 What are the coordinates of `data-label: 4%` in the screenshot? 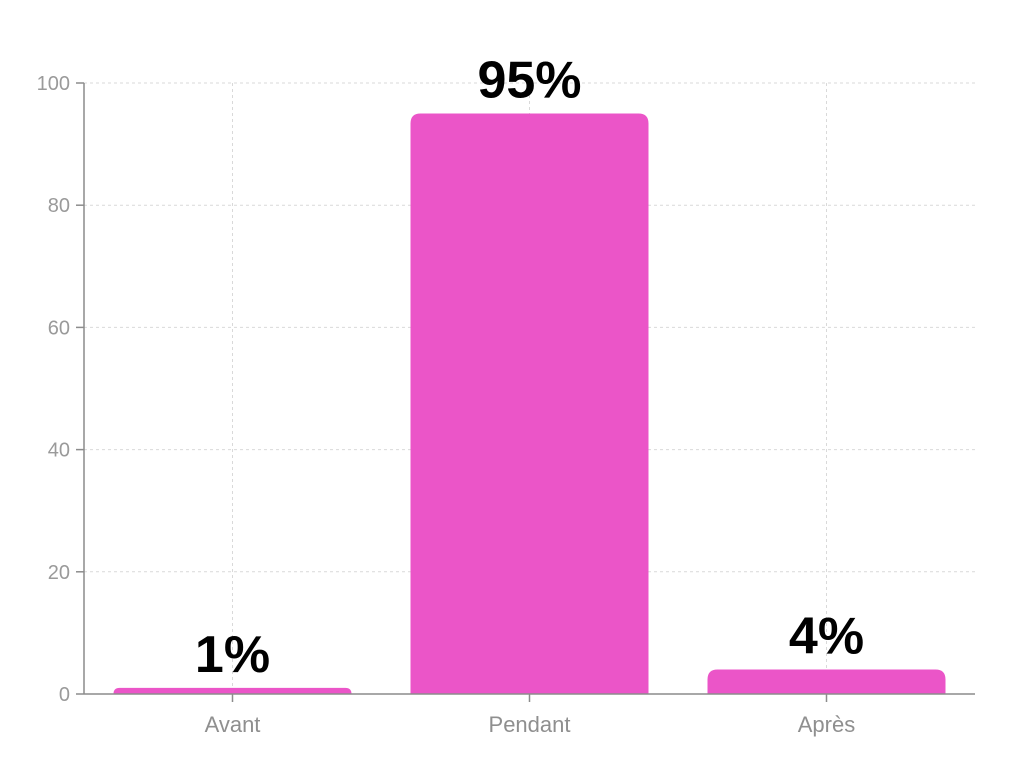 It's located at (826, 637).